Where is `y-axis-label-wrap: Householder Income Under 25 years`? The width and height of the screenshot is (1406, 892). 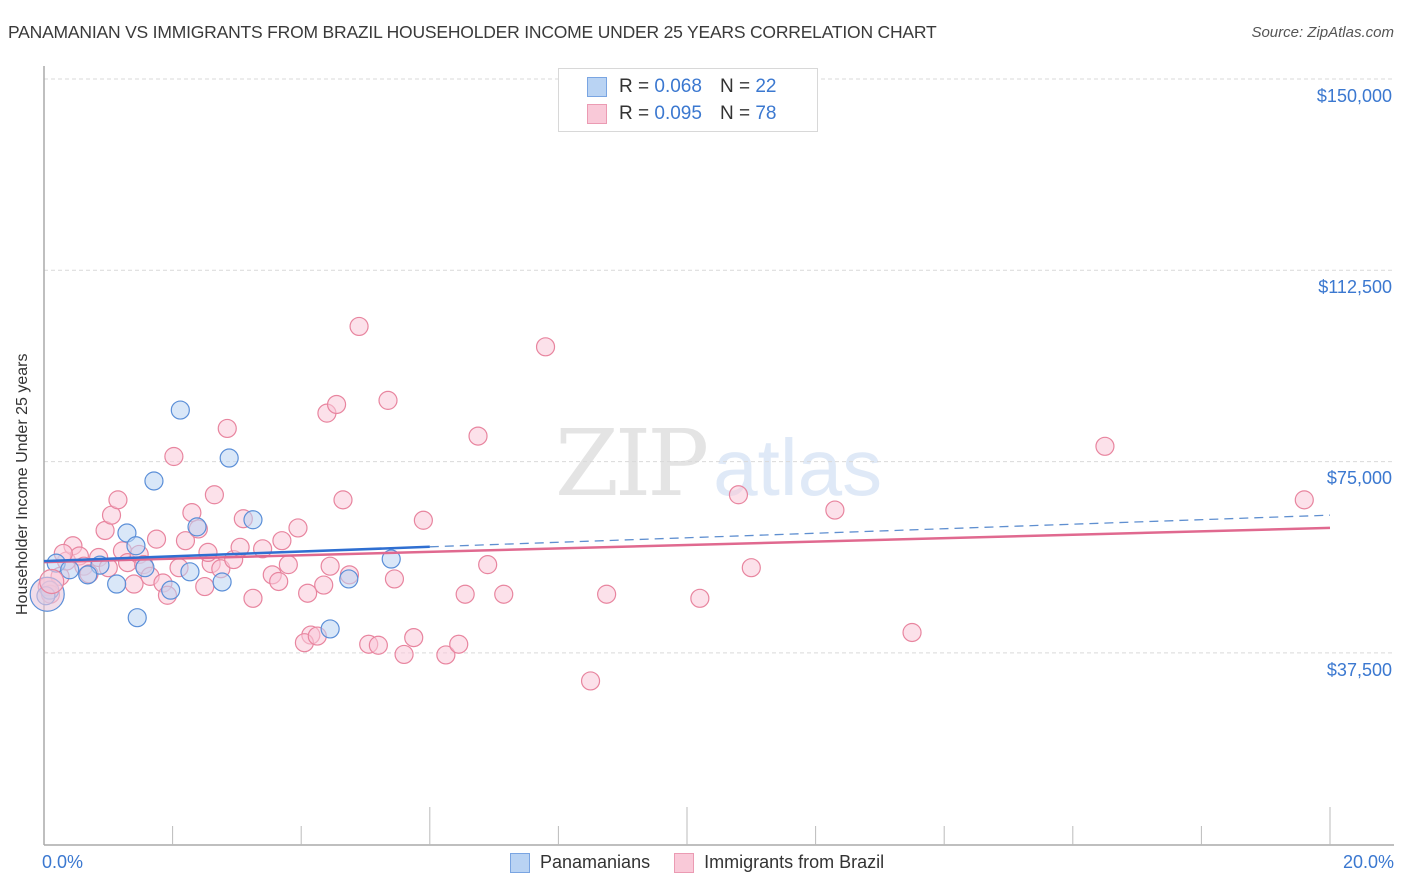 y-axis-label-wrap: Householder Income Under 25 years is located at coordinates (22, 485).